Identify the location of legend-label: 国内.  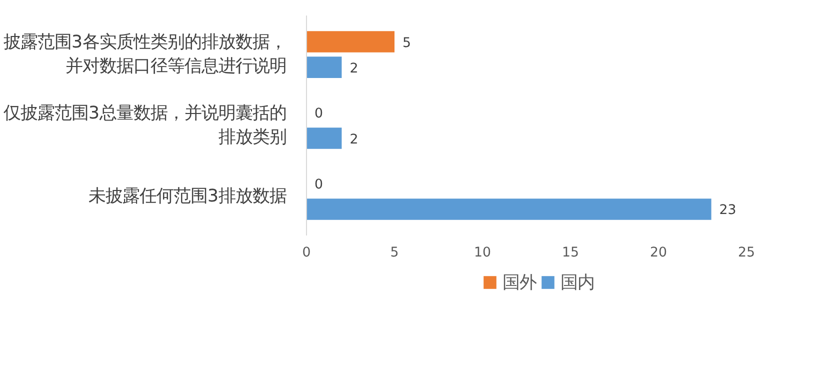
(577, 283).